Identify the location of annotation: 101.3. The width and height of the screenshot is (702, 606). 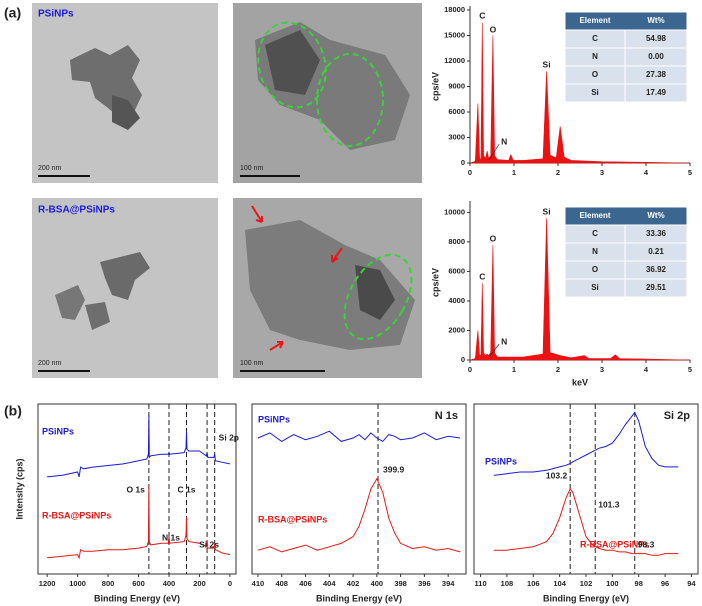
(609, 504).